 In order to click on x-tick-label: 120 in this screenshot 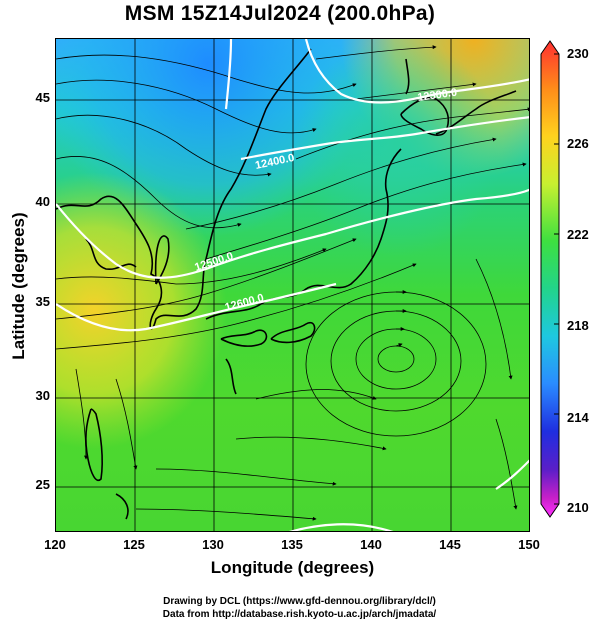, I will do `click(55, 544)`.